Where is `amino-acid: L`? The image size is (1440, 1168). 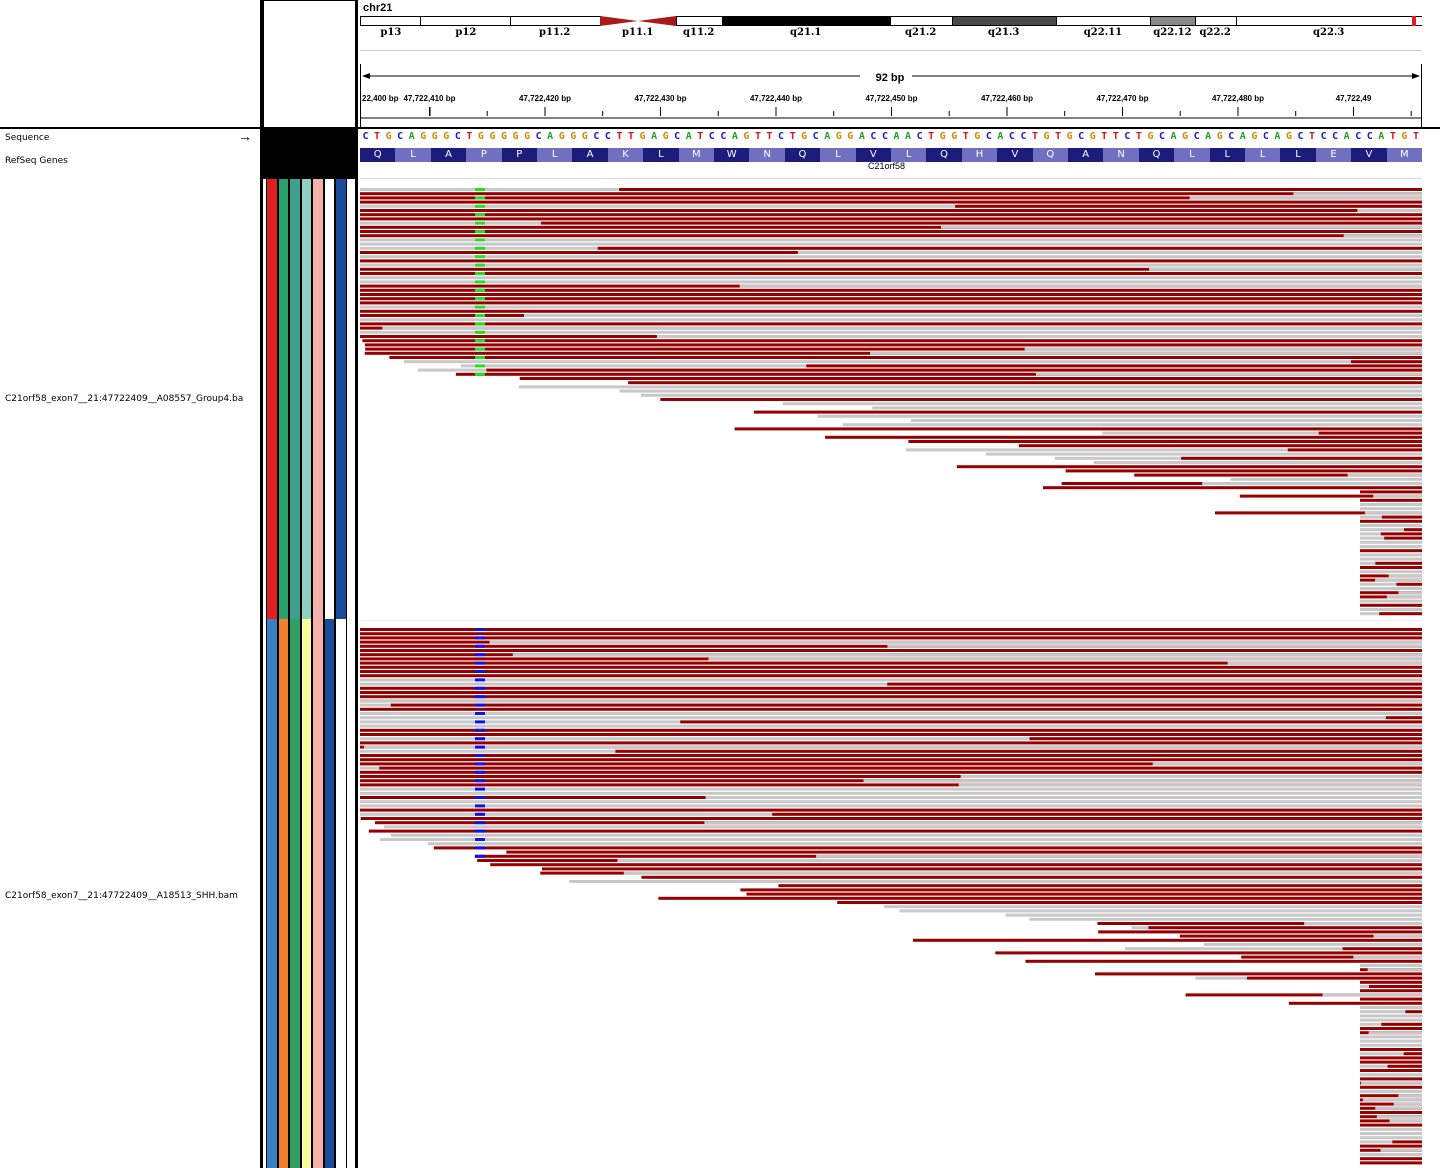 amino-acid: L is located at coordinates (838, 155).